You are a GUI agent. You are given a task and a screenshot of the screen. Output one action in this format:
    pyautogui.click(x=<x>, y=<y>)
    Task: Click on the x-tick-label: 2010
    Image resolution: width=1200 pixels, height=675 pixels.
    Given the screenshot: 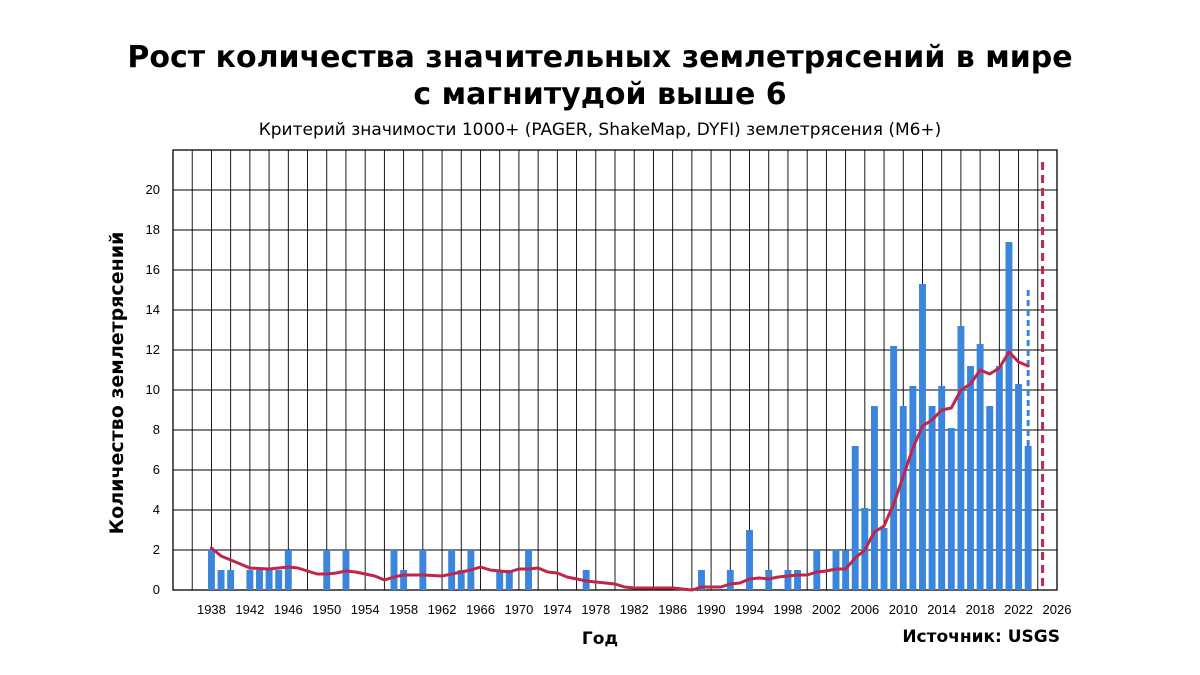 What is the action you would take?
    pyautogui.click(x=903, y=609)
    